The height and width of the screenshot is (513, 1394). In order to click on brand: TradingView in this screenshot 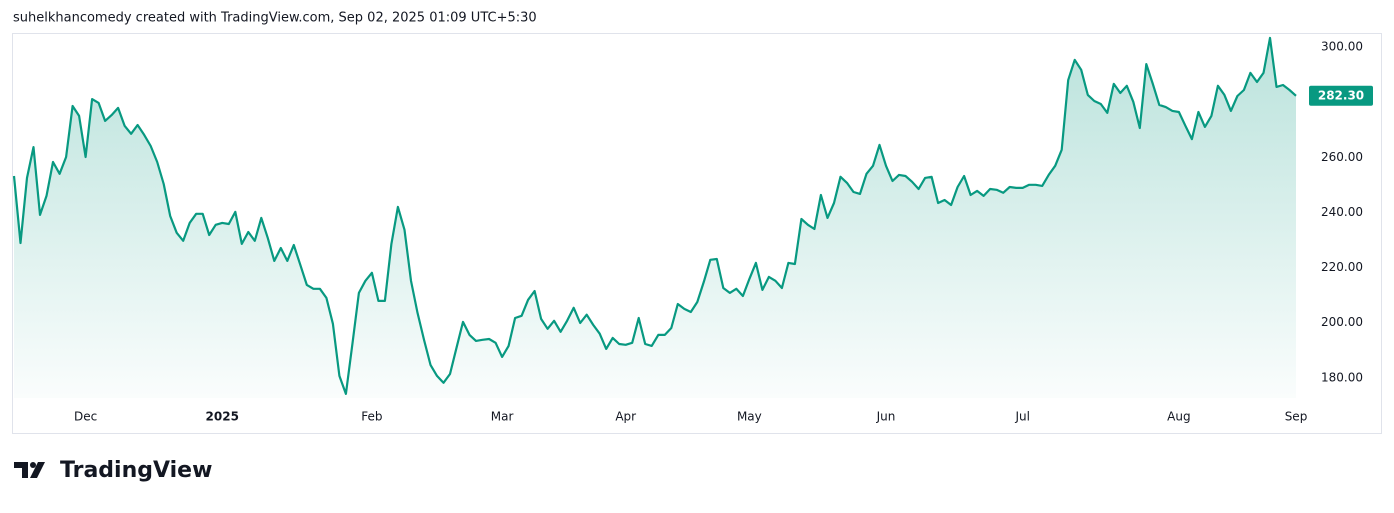, I will do `click(136, 470)`.